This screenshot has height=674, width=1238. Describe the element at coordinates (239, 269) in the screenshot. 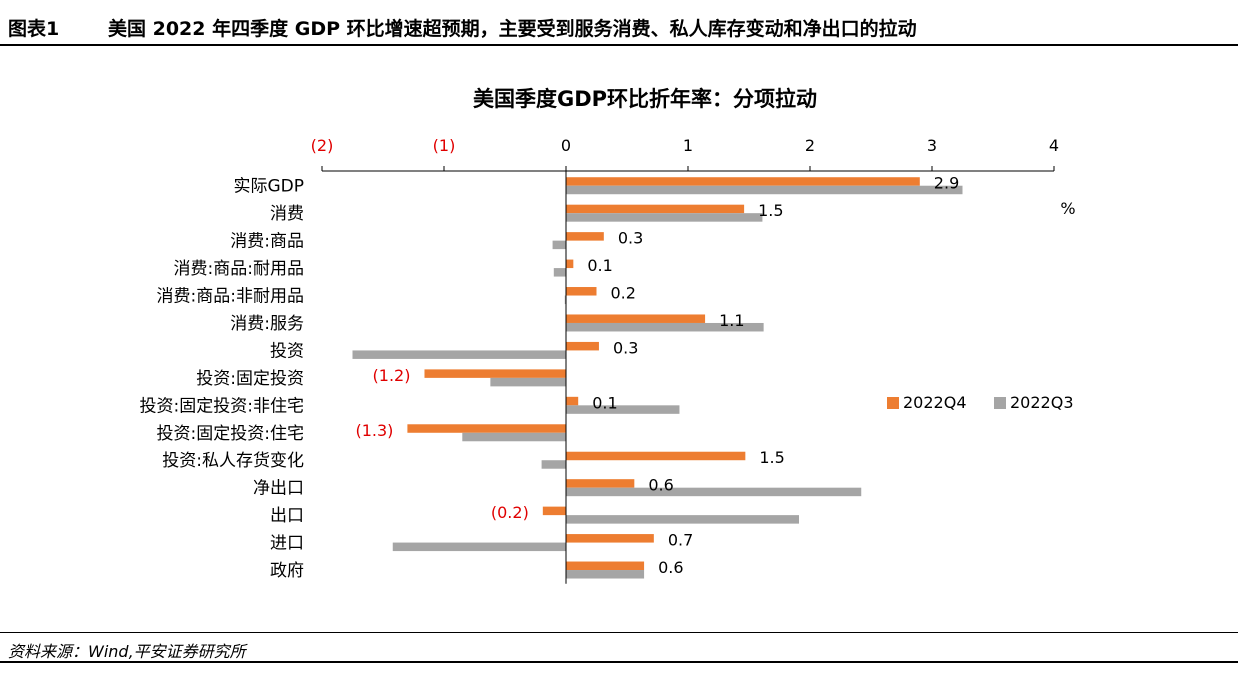

I see `category-label: 消费:商品:耐用品` at that location.